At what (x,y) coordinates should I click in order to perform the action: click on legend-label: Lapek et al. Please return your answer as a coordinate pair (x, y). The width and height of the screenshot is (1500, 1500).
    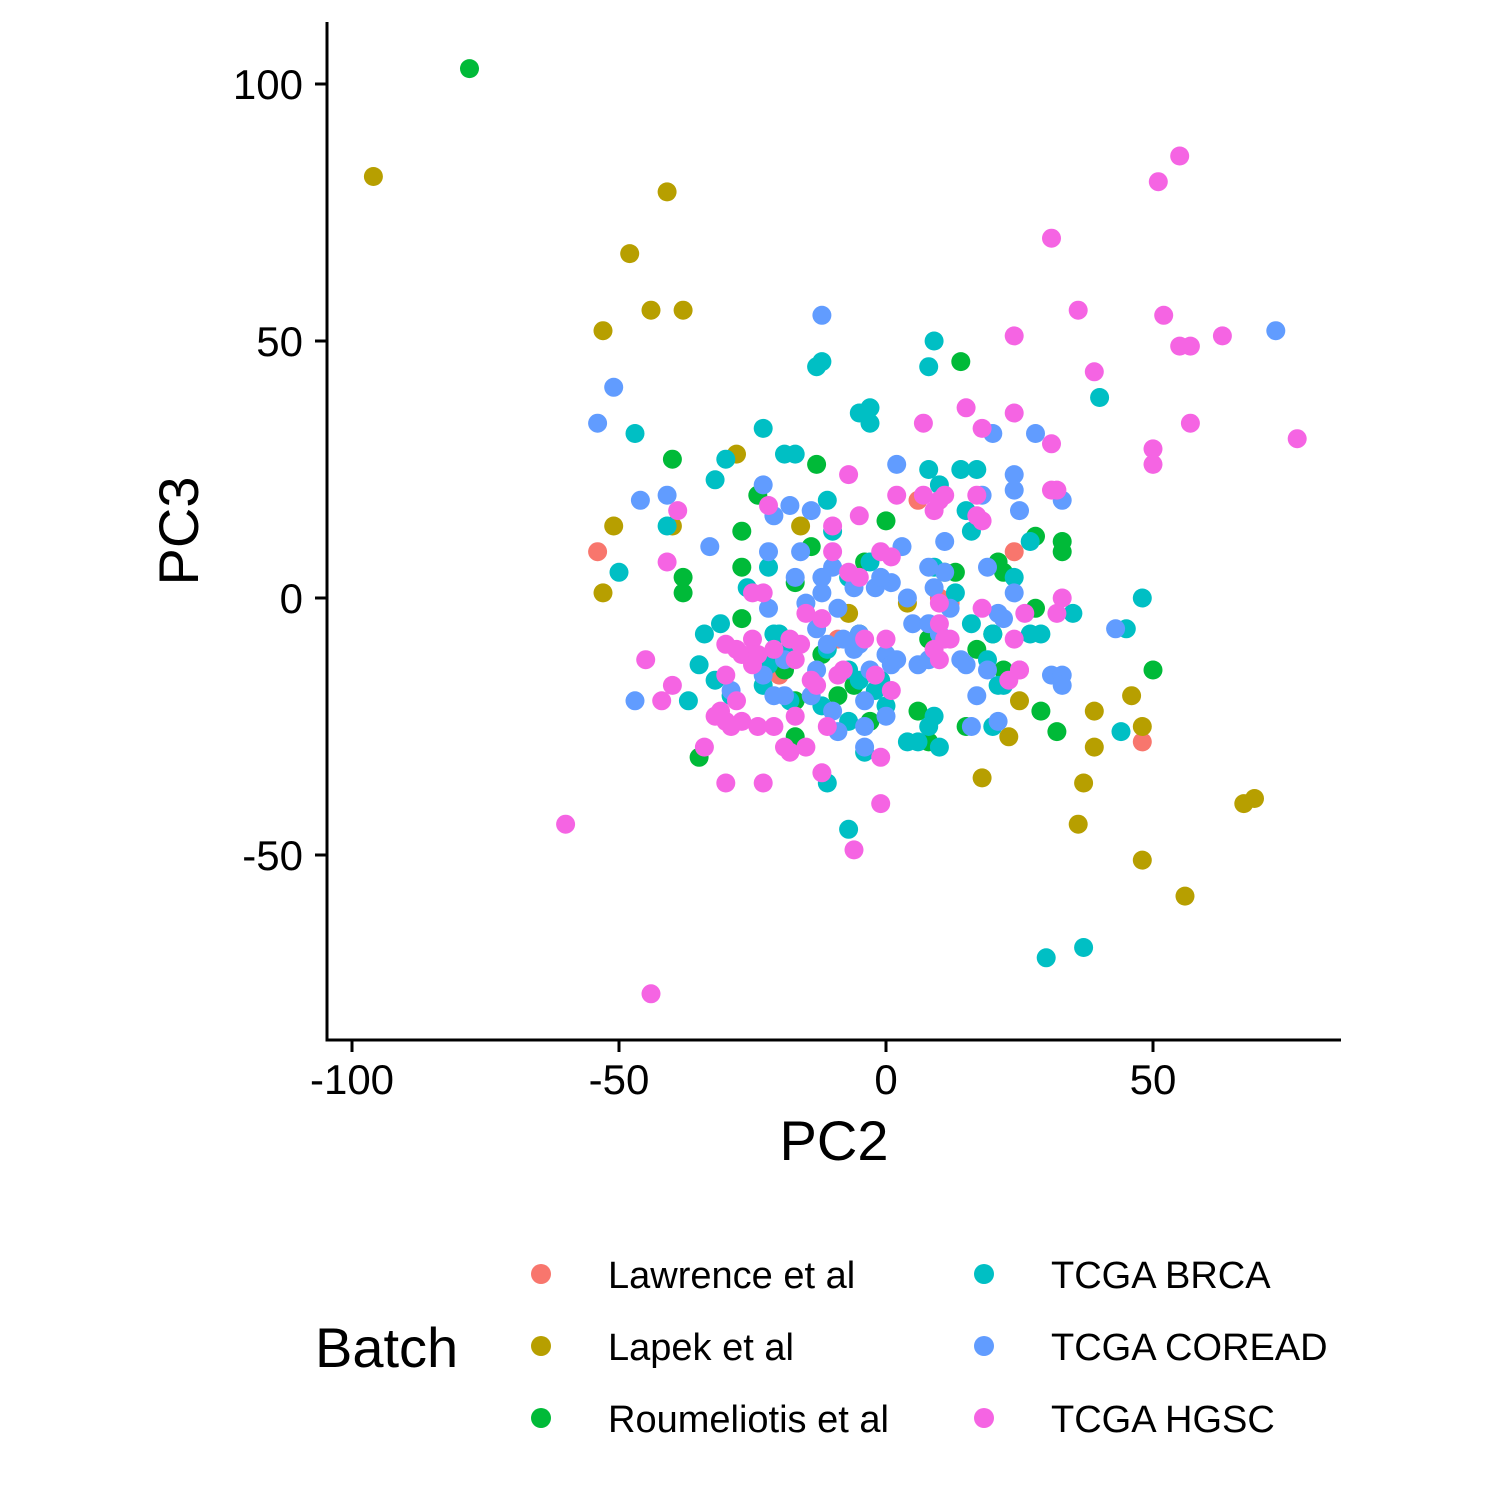
    Looking at the image, I should click on (701, 1348).